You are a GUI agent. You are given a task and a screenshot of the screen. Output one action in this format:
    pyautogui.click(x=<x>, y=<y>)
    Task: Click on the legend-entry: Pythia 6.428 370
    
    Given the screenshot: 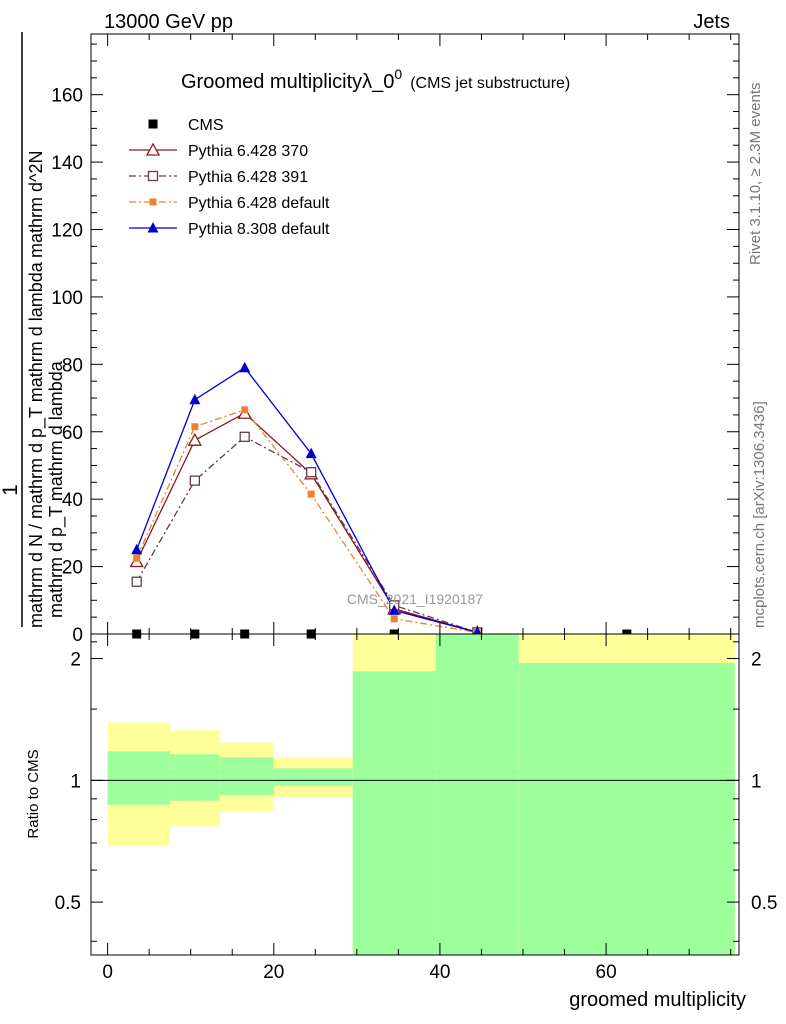 What is the action you would take?
    pyautogui.click(x=218, y=151)
    